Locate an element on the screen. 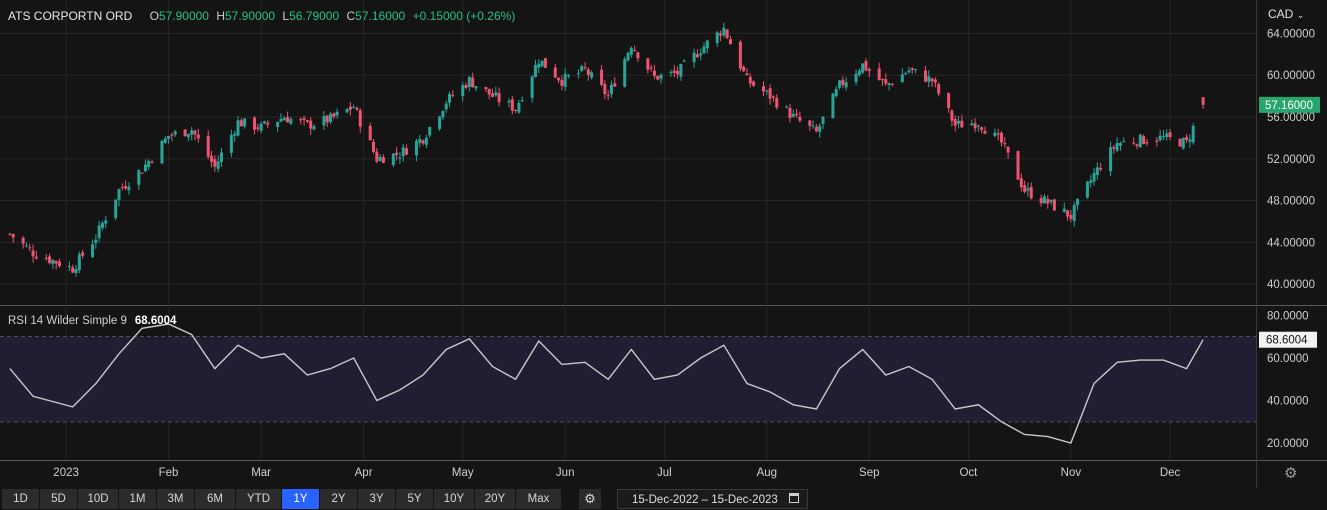 This screenshot has width=1327, height=510. range-button-3y: 3Y is located at coordinates (376, 499).